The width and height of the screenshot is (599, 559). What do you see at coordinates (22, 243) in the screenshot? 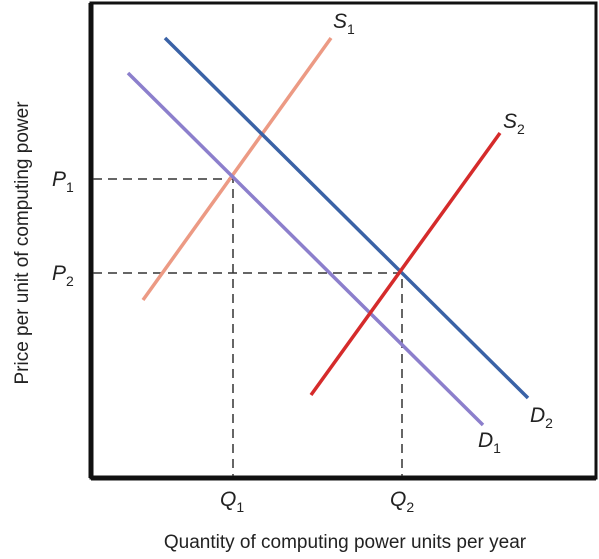
I see `y-axis-label: Price per unit of computing power` at bounding box center [22, 243].